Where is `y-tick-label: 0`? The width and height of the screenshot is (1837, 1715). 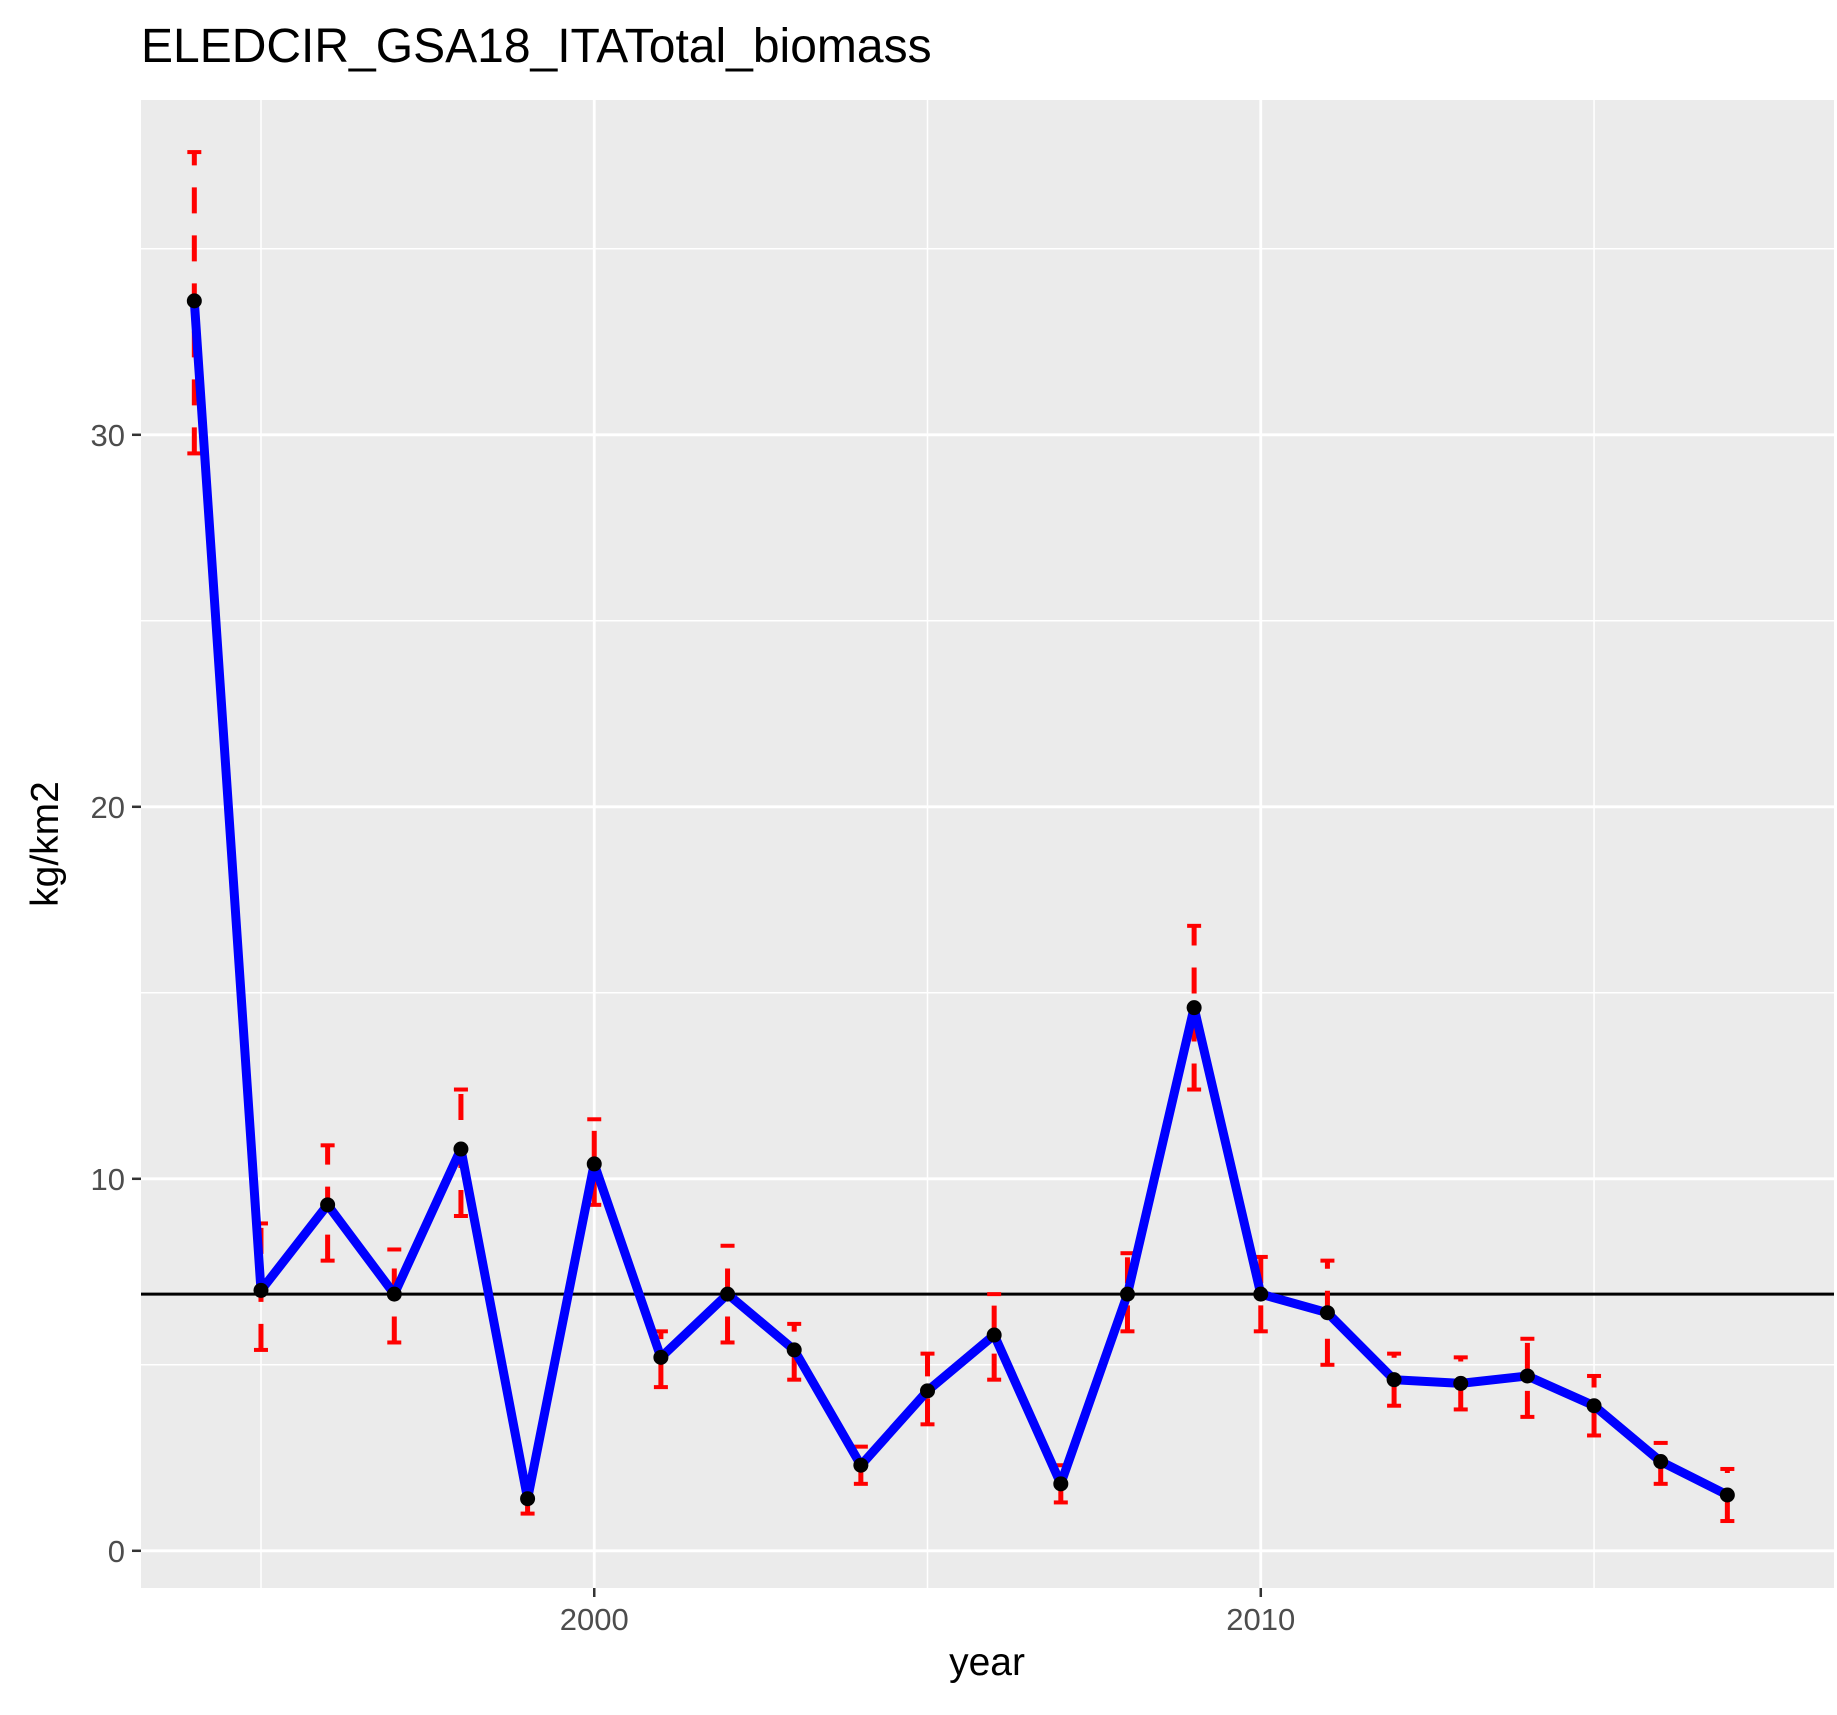
y-tick-label: 0 is located at coordinates (116, 1551).